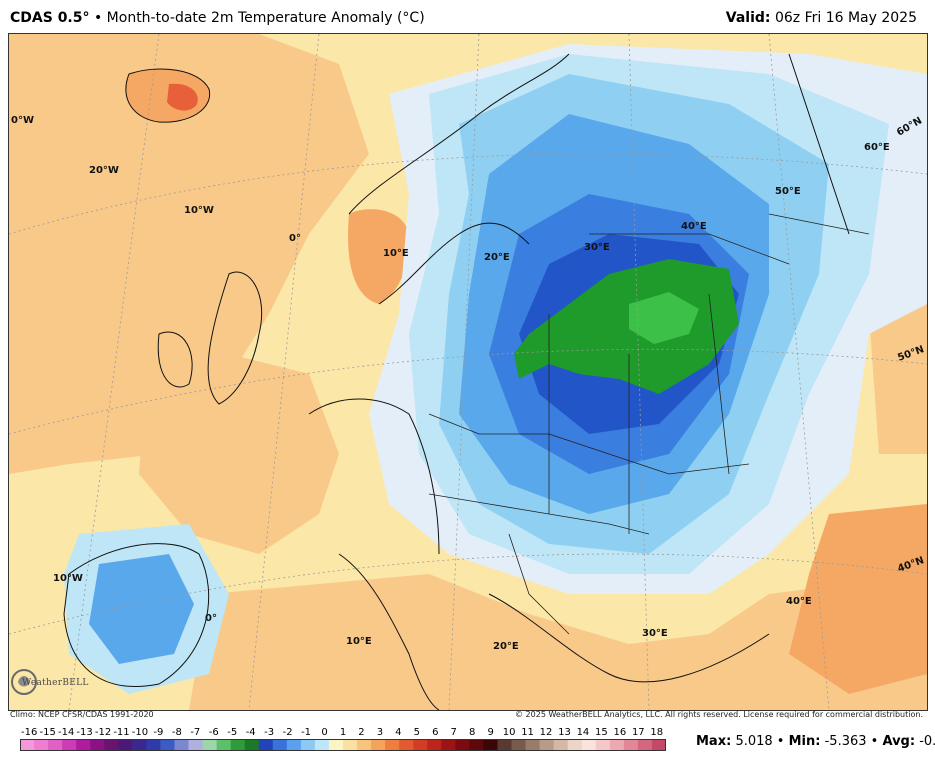 This screenshot has width=935, height=768. I want to click on max-label: Max:, so click(714, 741).